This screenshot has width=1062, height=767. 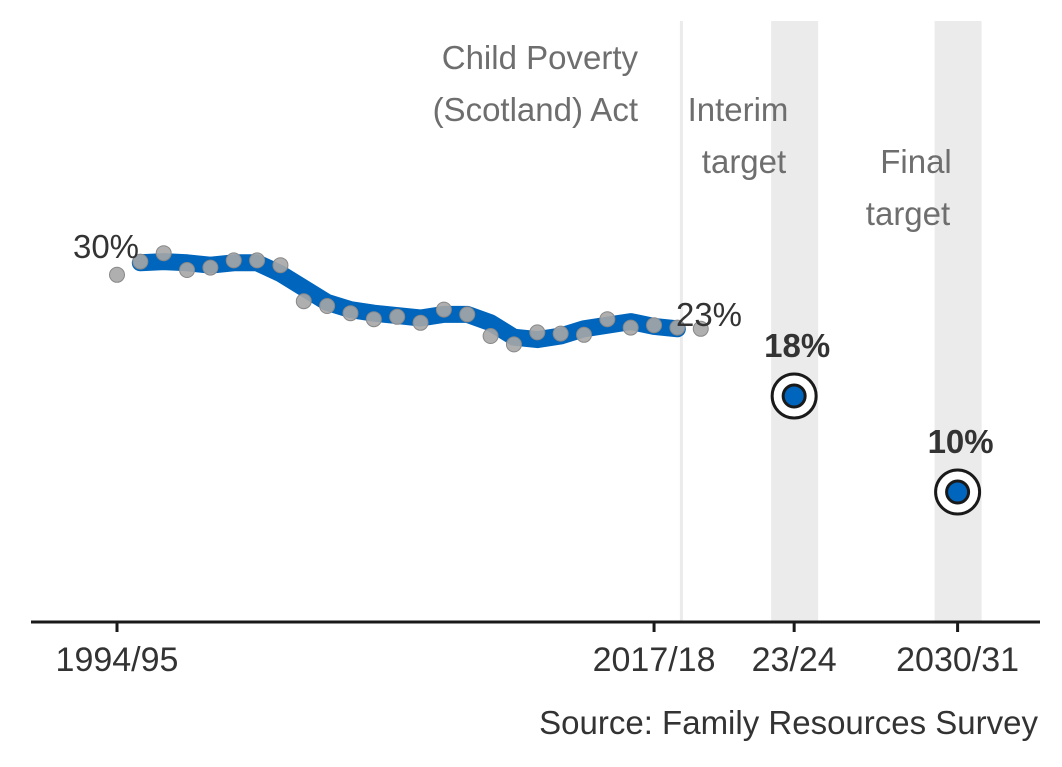 What do you see at coordinates (560, 333) in the screenshot?
I see `annual-point-2013` at bounding box center [560, 333].